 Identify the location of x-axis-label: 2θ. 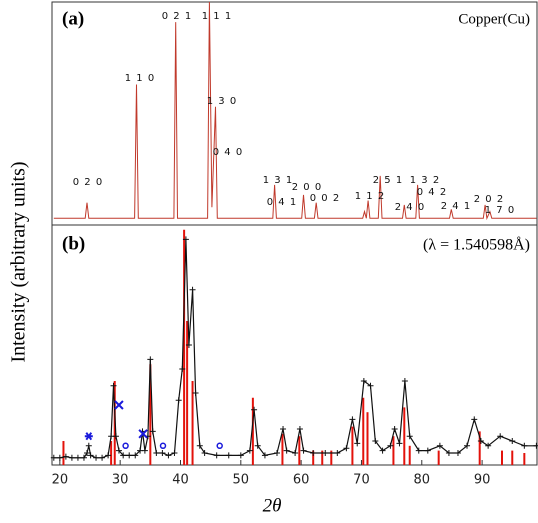
(272, 505).